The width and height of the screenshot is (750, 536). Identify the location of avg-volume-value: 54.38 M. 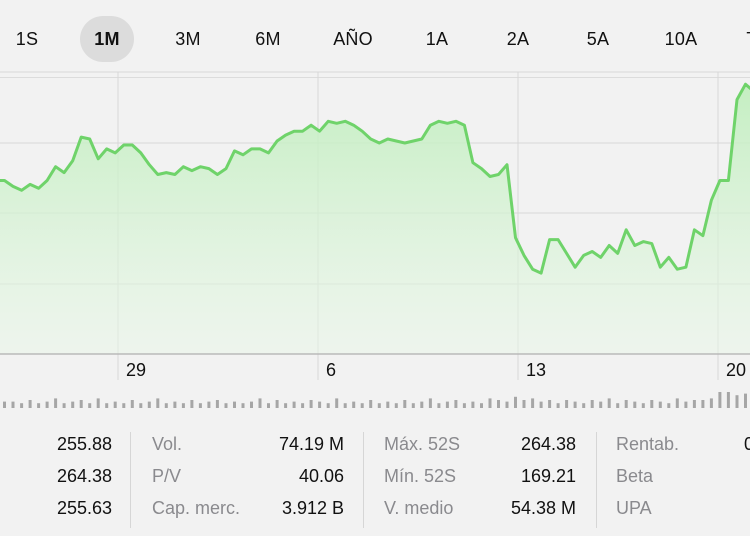
(543, 508).